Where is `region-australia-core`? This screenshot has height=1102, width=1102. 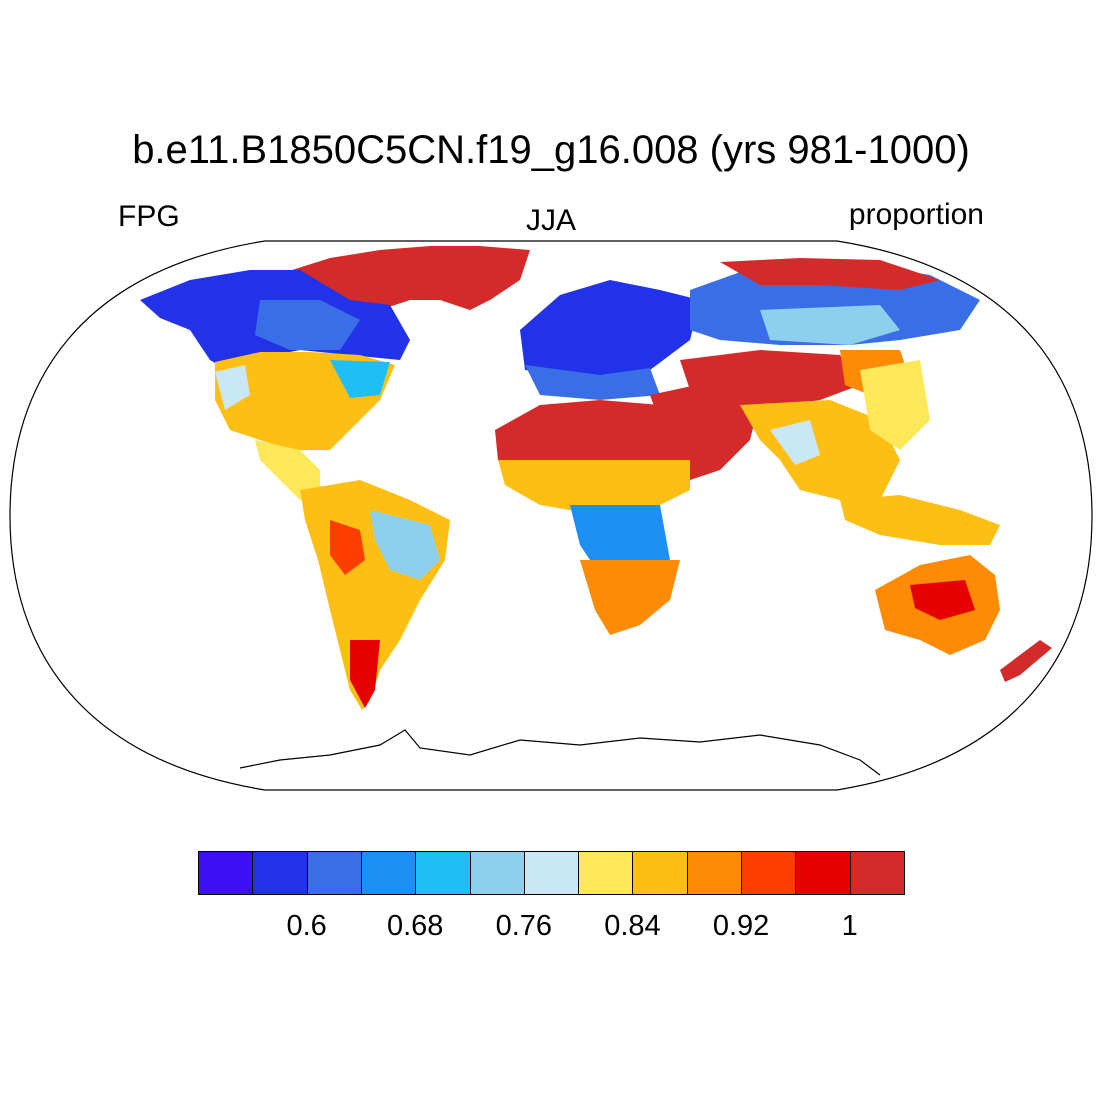
region-australia-core is located at coordinates (942, 600).